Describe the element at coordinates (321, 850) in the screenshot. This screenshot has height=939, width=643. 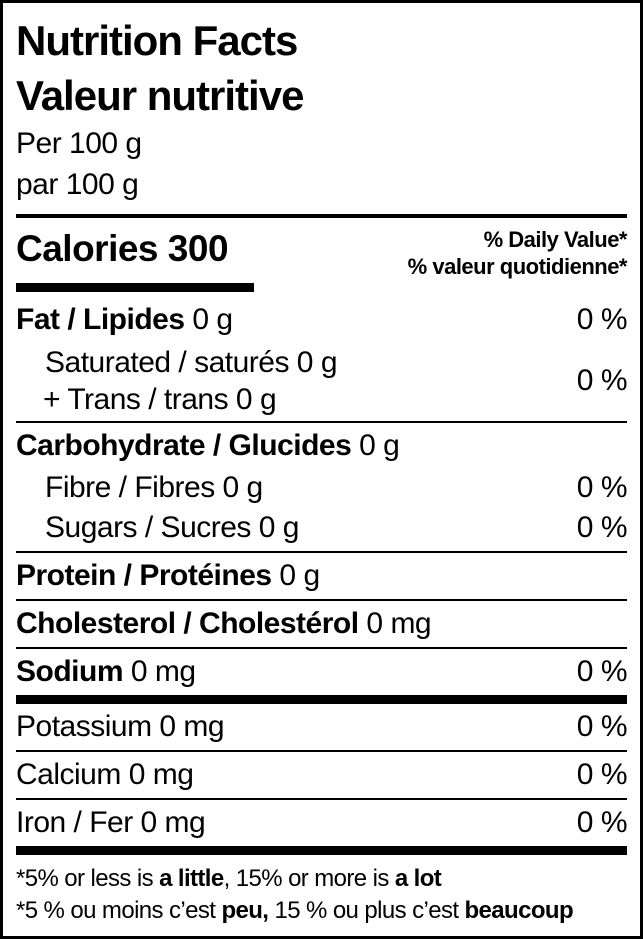
I see `footnote-separator-bar` at that location.